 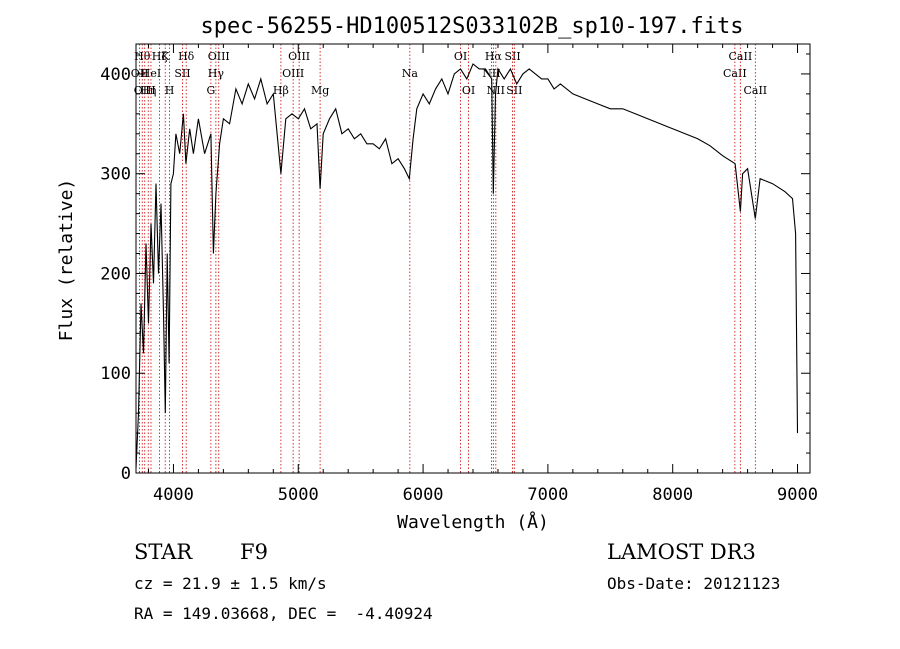 What do you see at coordinates (681, 552) in the screenshot?
I see `survey-label: LAMOST DR3` at bounding box center [681, 552].